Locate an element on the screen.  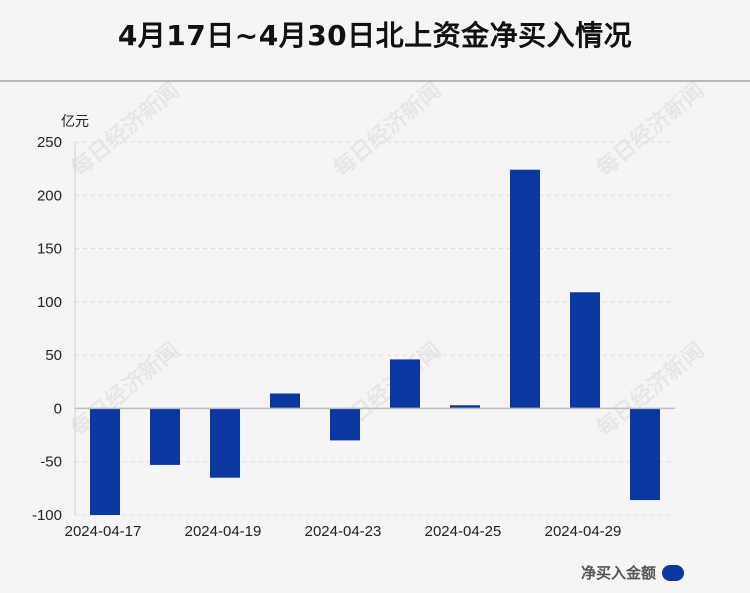
y-tick-label: 0 is located at coordinates (58, 408).